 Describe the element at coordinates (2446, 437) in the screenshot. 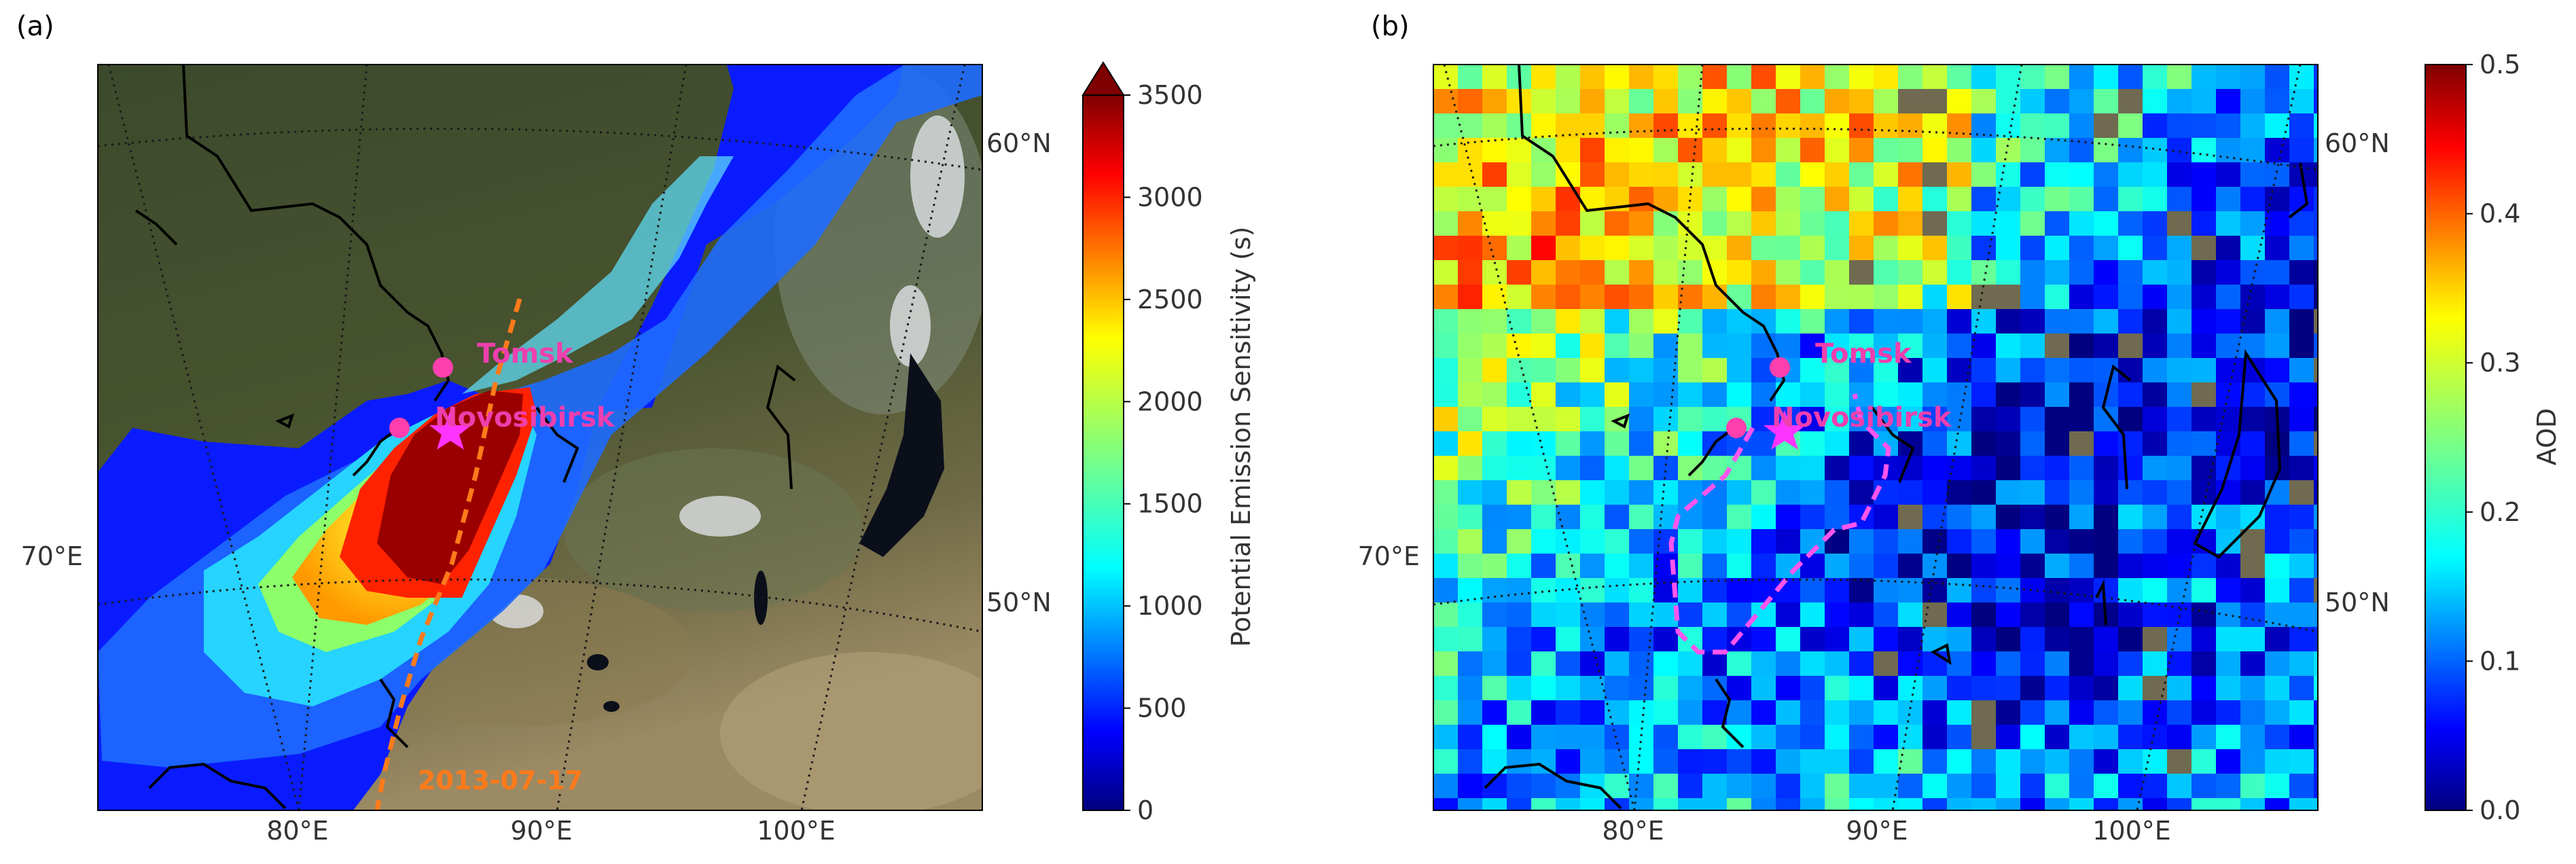

I see `colorbar-b-bar` at that location.